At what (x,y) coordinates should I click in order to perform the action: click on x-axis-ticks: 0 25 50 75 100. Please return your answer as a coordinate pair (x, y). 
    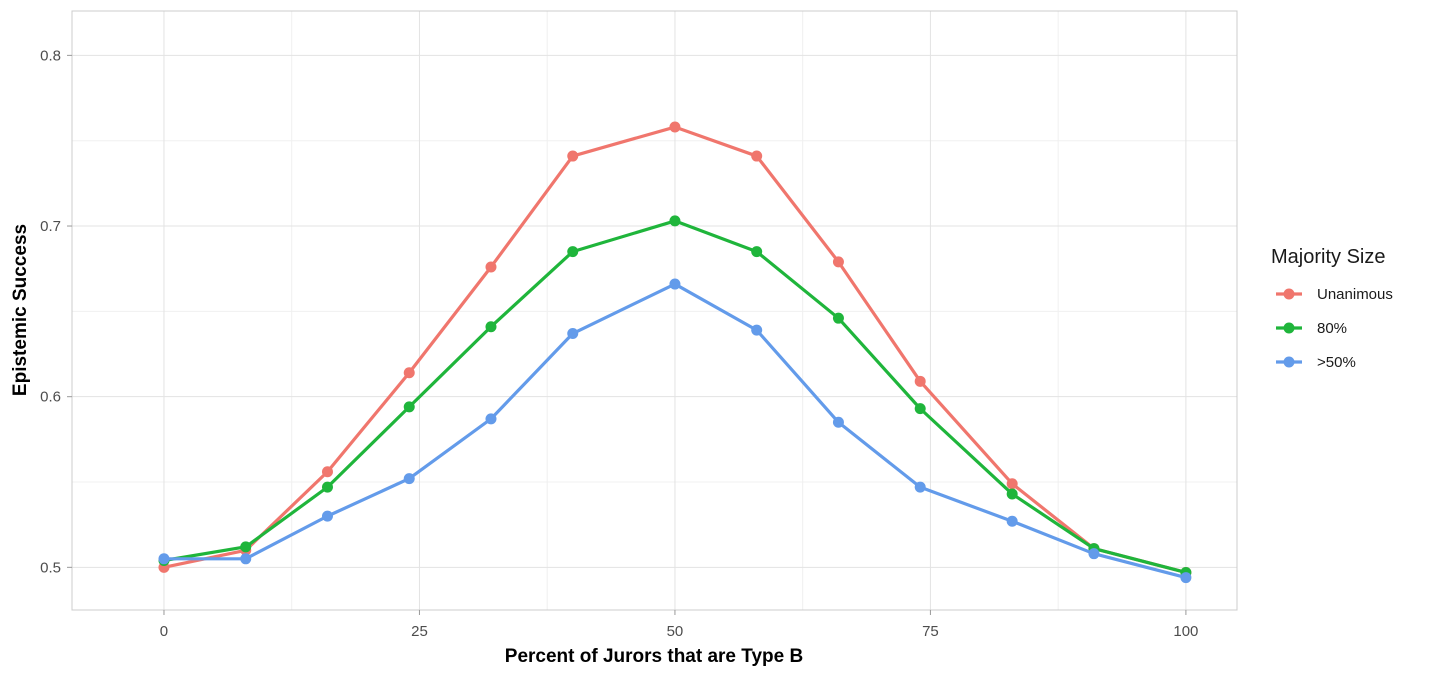
    Looking at the image, I should click on (679, 625).